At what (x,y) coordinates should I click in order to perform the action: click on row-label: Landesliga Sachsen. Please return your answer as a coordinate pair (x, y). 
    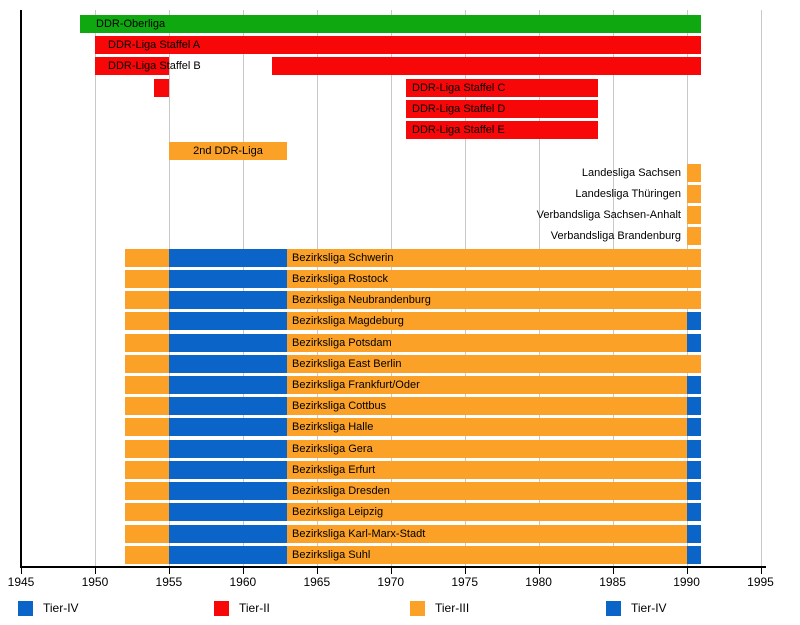
    Looking at the image, I should click on (631, 172).